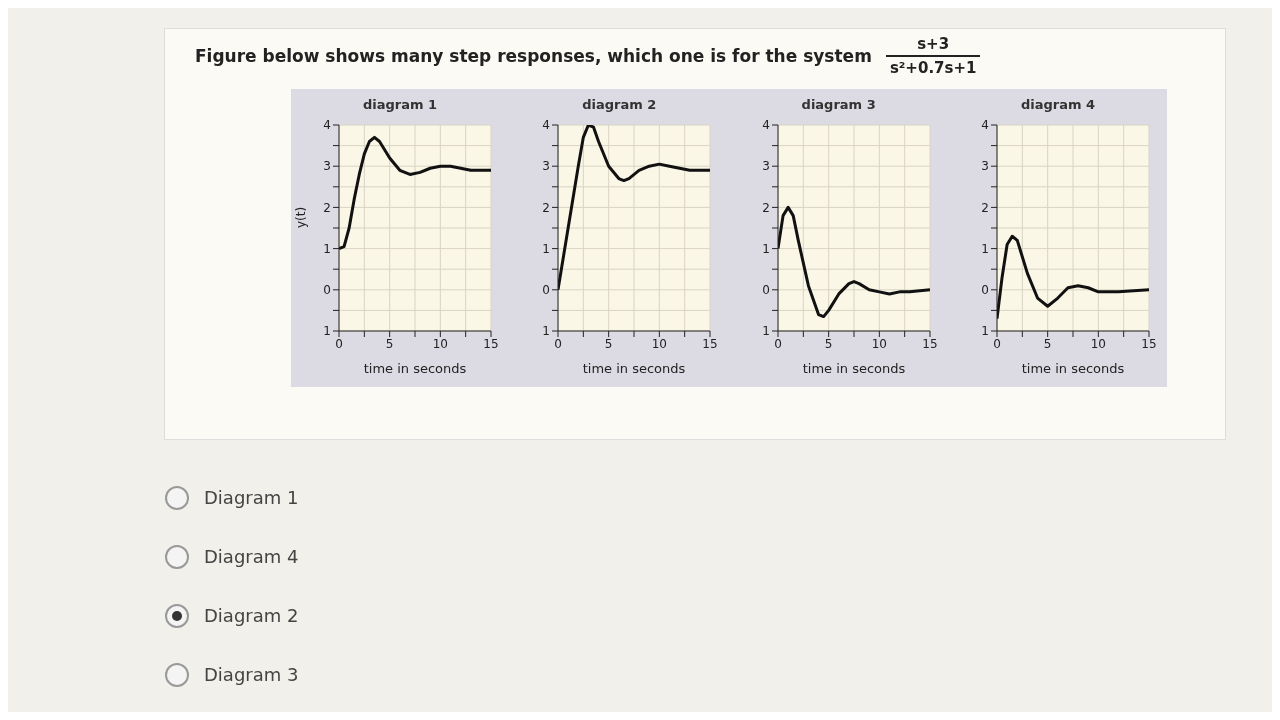 The image size is (1280, 720). What do you see at coordinates (533, 56) in the screenshot?
I see `text: Figure below shows many step responses, which one is for the system` at bounding box center [533, 56].